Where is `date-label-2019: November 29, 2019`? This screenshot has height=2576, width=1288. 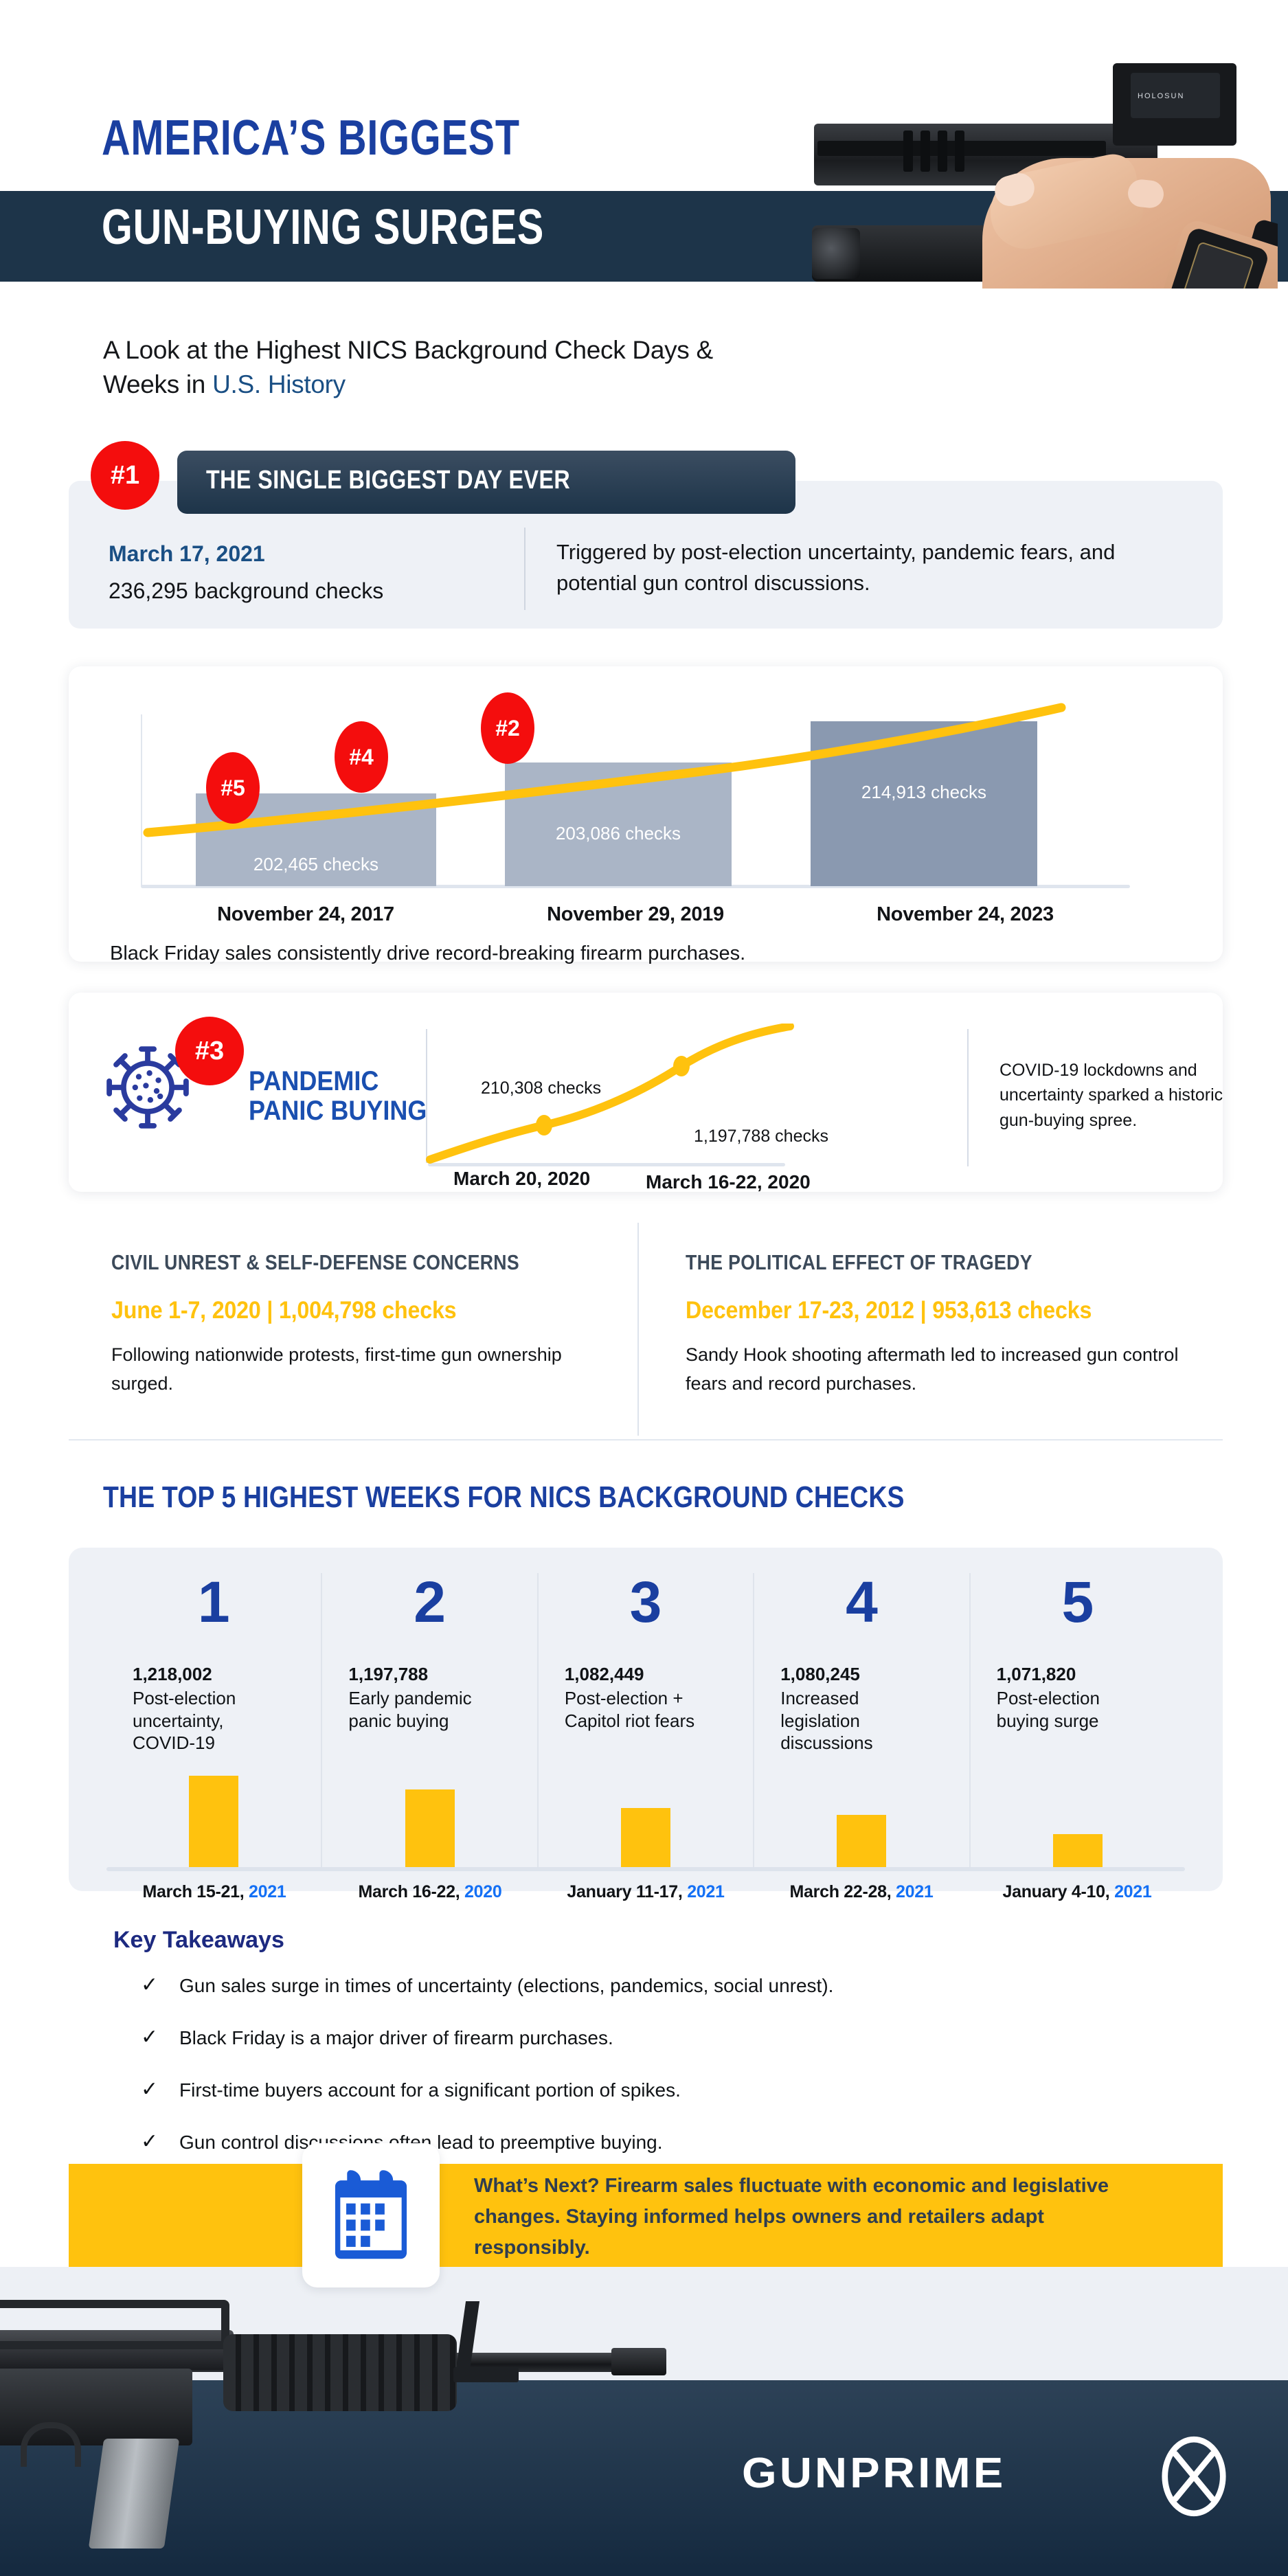
date-label-2019: November 29, 2019 is located at coordinates (635, 914).